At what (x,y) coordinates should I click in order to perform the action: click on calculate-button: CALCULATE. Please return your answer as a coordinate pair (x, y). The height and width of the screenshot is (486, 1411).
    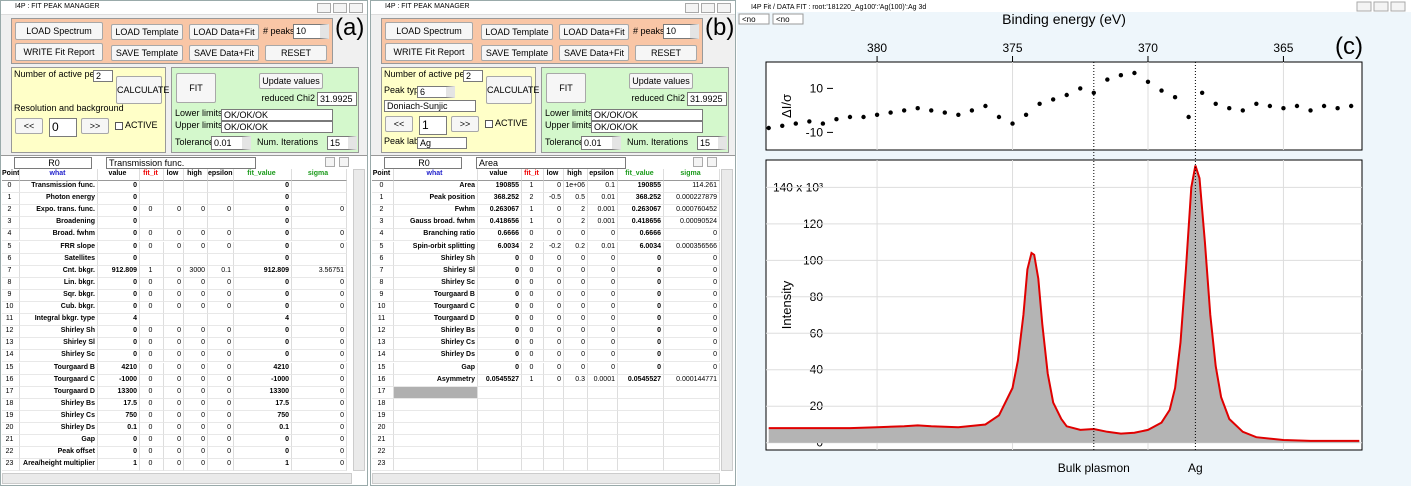
    Looking at the image, I should click on (142, 90).